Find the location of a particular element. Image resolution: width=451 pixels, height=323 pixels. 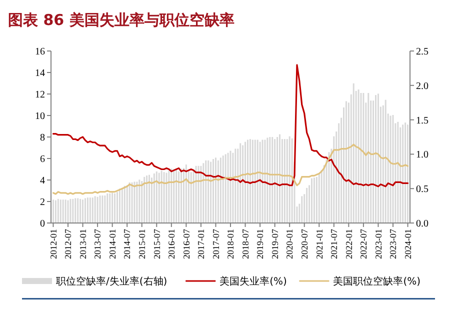

y-tick-label: 8 is located at coordinates (42, 138).